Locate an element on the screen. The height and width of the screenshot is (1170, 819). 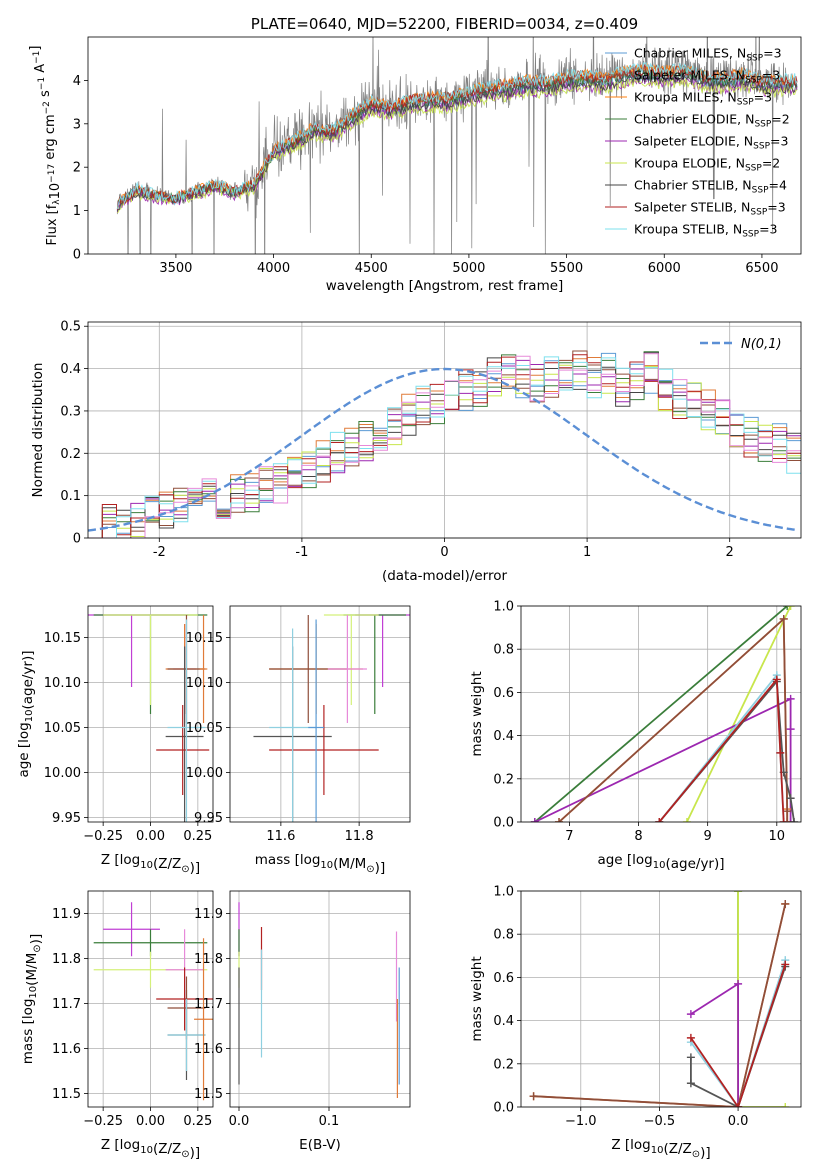
legend-label-part: =4 is located at coordinates (778, 185).